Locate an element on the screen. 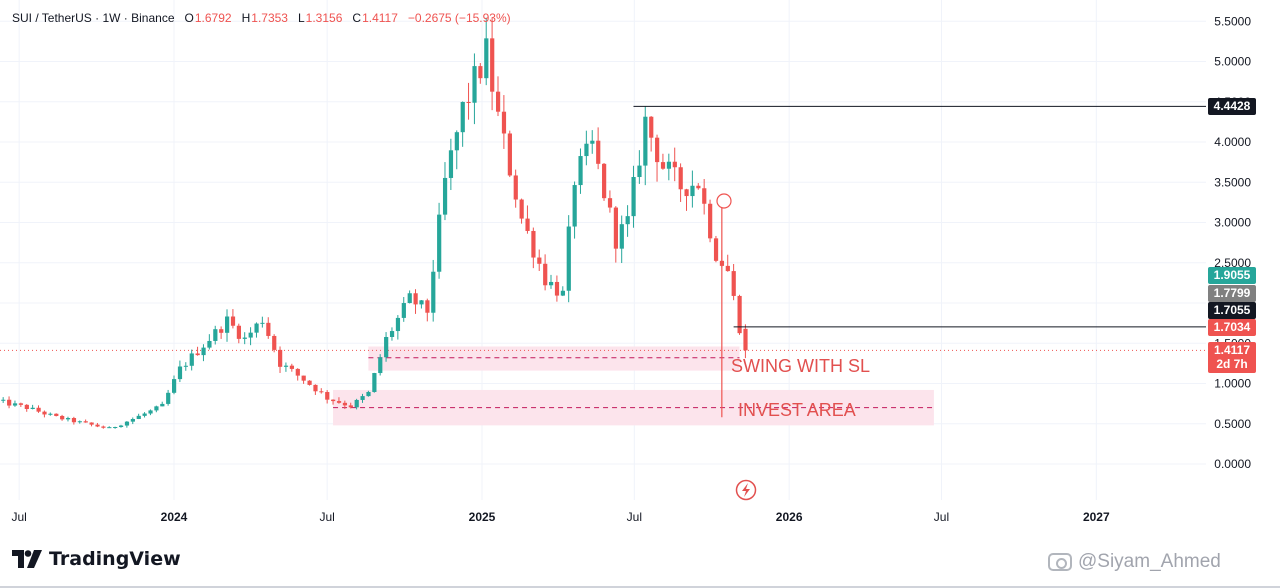 The width and height of the screenshot is (1280, 588). price-label-4: 1.7034 is located at coordinates (1232, 327).